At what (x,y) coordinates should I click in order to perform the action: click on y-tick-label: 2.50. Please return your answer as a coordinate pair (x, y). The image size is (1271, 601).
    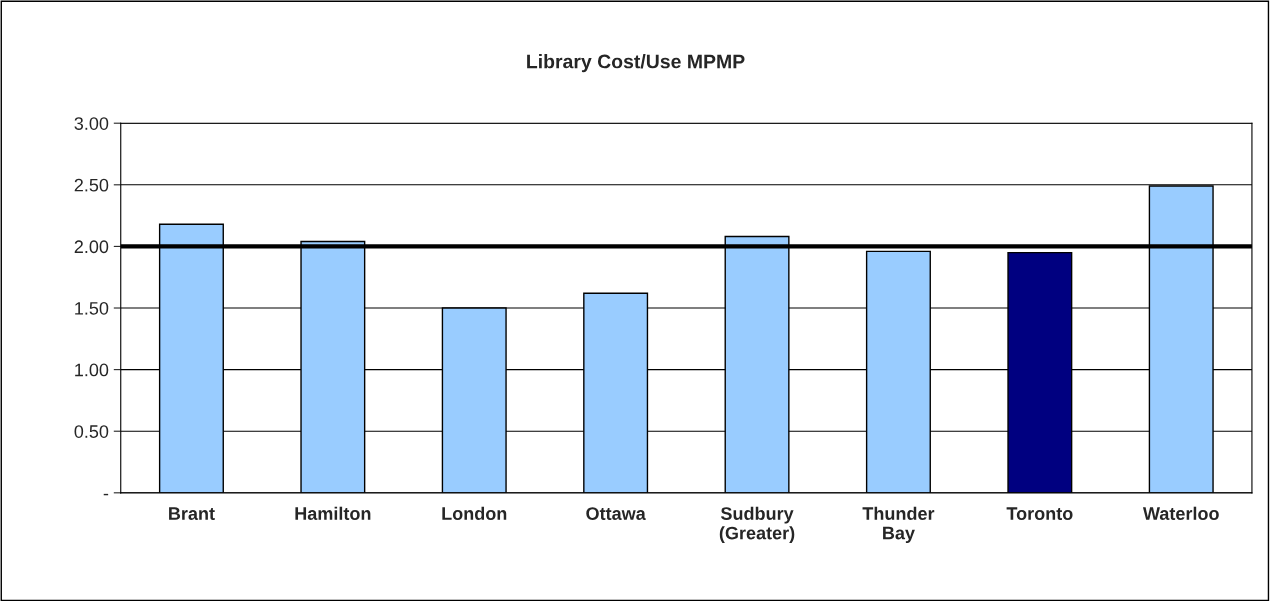
    Looking at the image, I should click on (91, 185).